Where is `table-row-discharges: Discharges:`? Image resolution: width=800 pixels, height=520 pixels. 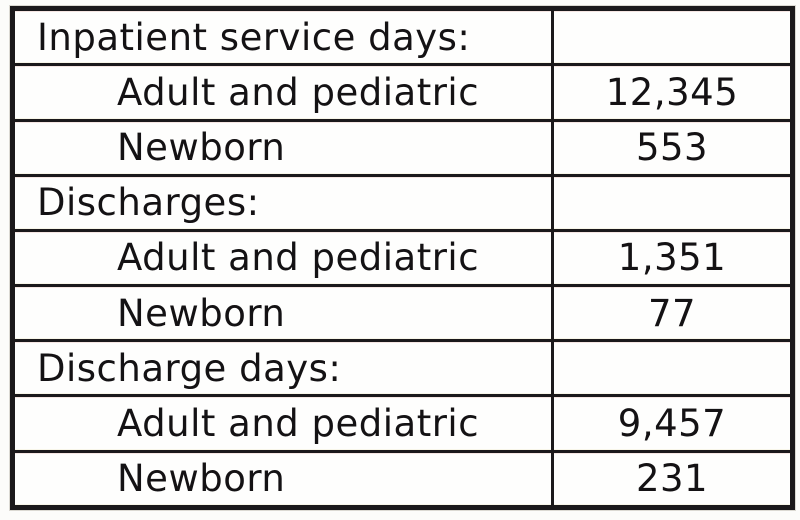
table-row-discharges: Discharges: is located at coordinates (402, 202).